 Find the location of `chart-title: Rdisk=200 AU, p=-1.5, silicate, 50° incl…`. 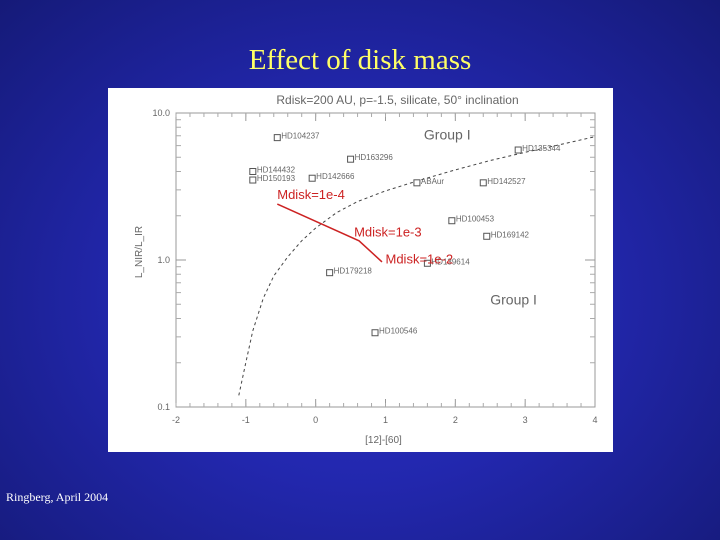

chart-title: Rdisk=200 AU, p=-1.5, silicate, 50° incl… is located at coordinates (397, 100).